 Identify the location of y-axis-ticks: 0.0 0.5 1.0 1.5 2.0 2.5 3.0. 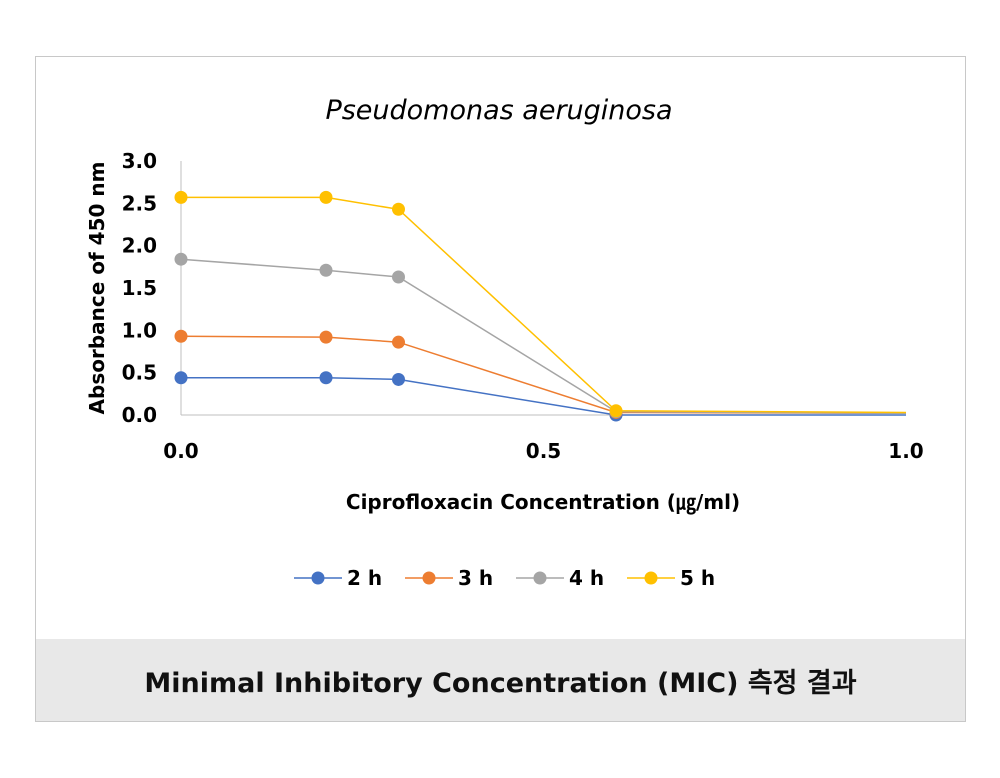
(139, 288).